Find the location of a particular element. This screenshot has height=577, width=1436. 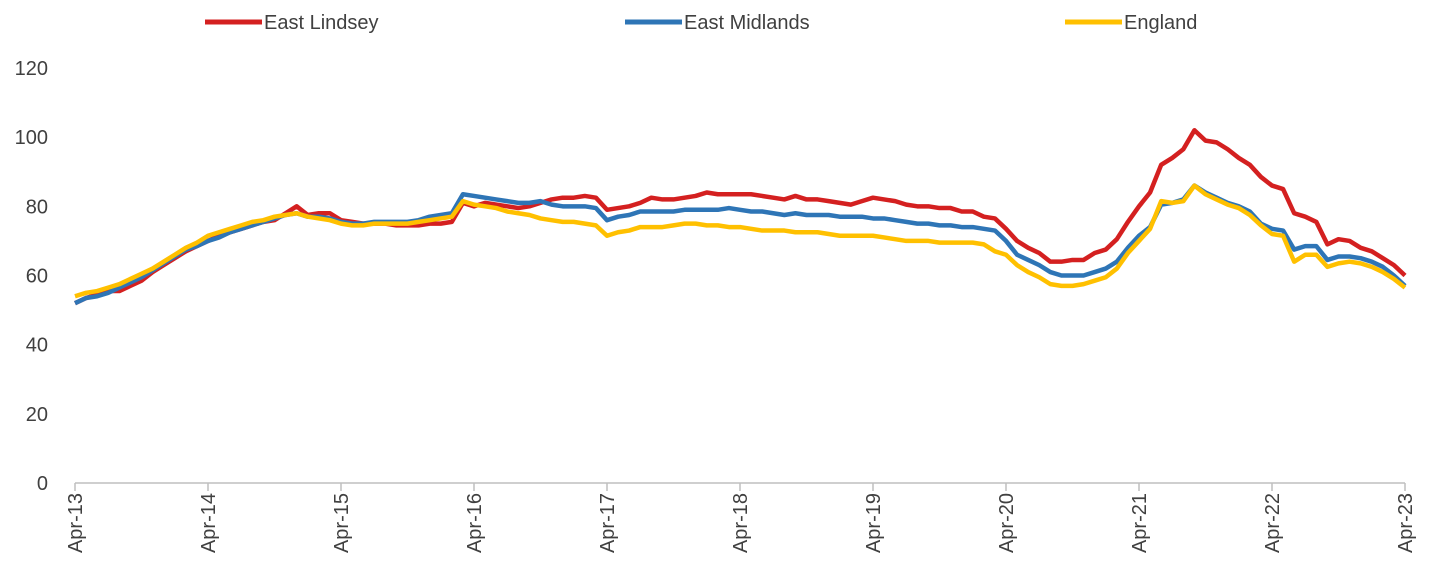

y-tick-label: 80 is located at coordinates (37, 207).